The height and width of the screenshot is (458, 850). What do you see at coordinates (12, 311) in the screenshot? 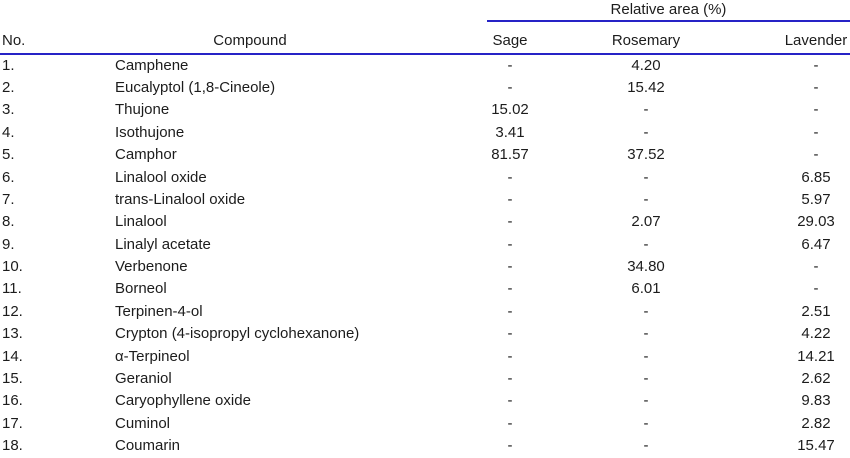
I see `cell-no: 12.` at bounding box center [12, 311].